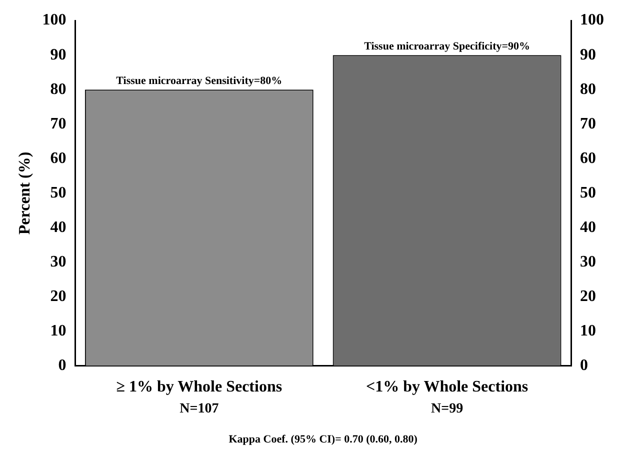 This screenshot has height=455, width=619. What do you see at coordinates (447, 408) in the screenshot?
I see `text: N=99` at bounding box center [447, 408].